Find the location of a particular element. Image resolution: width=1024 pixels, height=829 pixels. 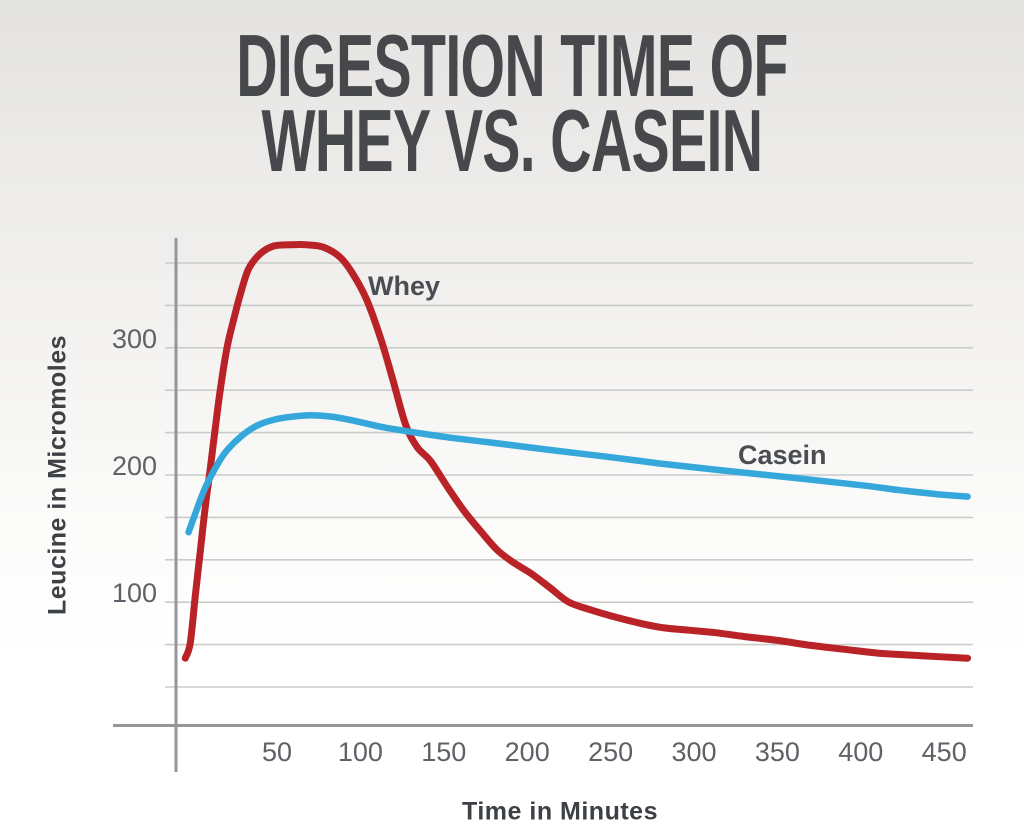

x-tick-label: 400 is located at coordinates (860, 752).